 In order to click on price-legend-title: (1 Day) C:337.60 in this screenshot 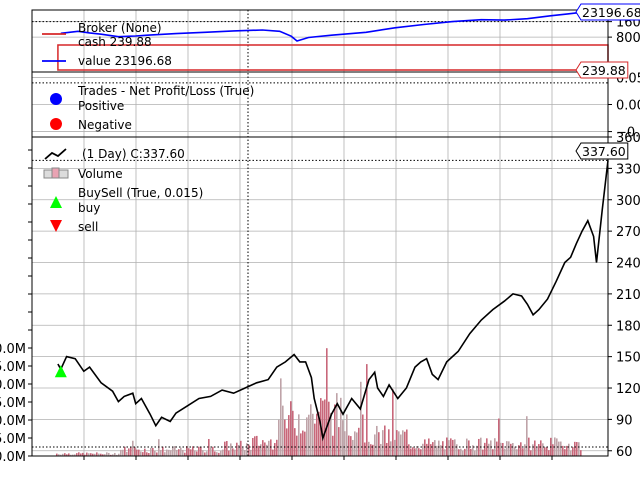, I will do `click(133, 154)`.